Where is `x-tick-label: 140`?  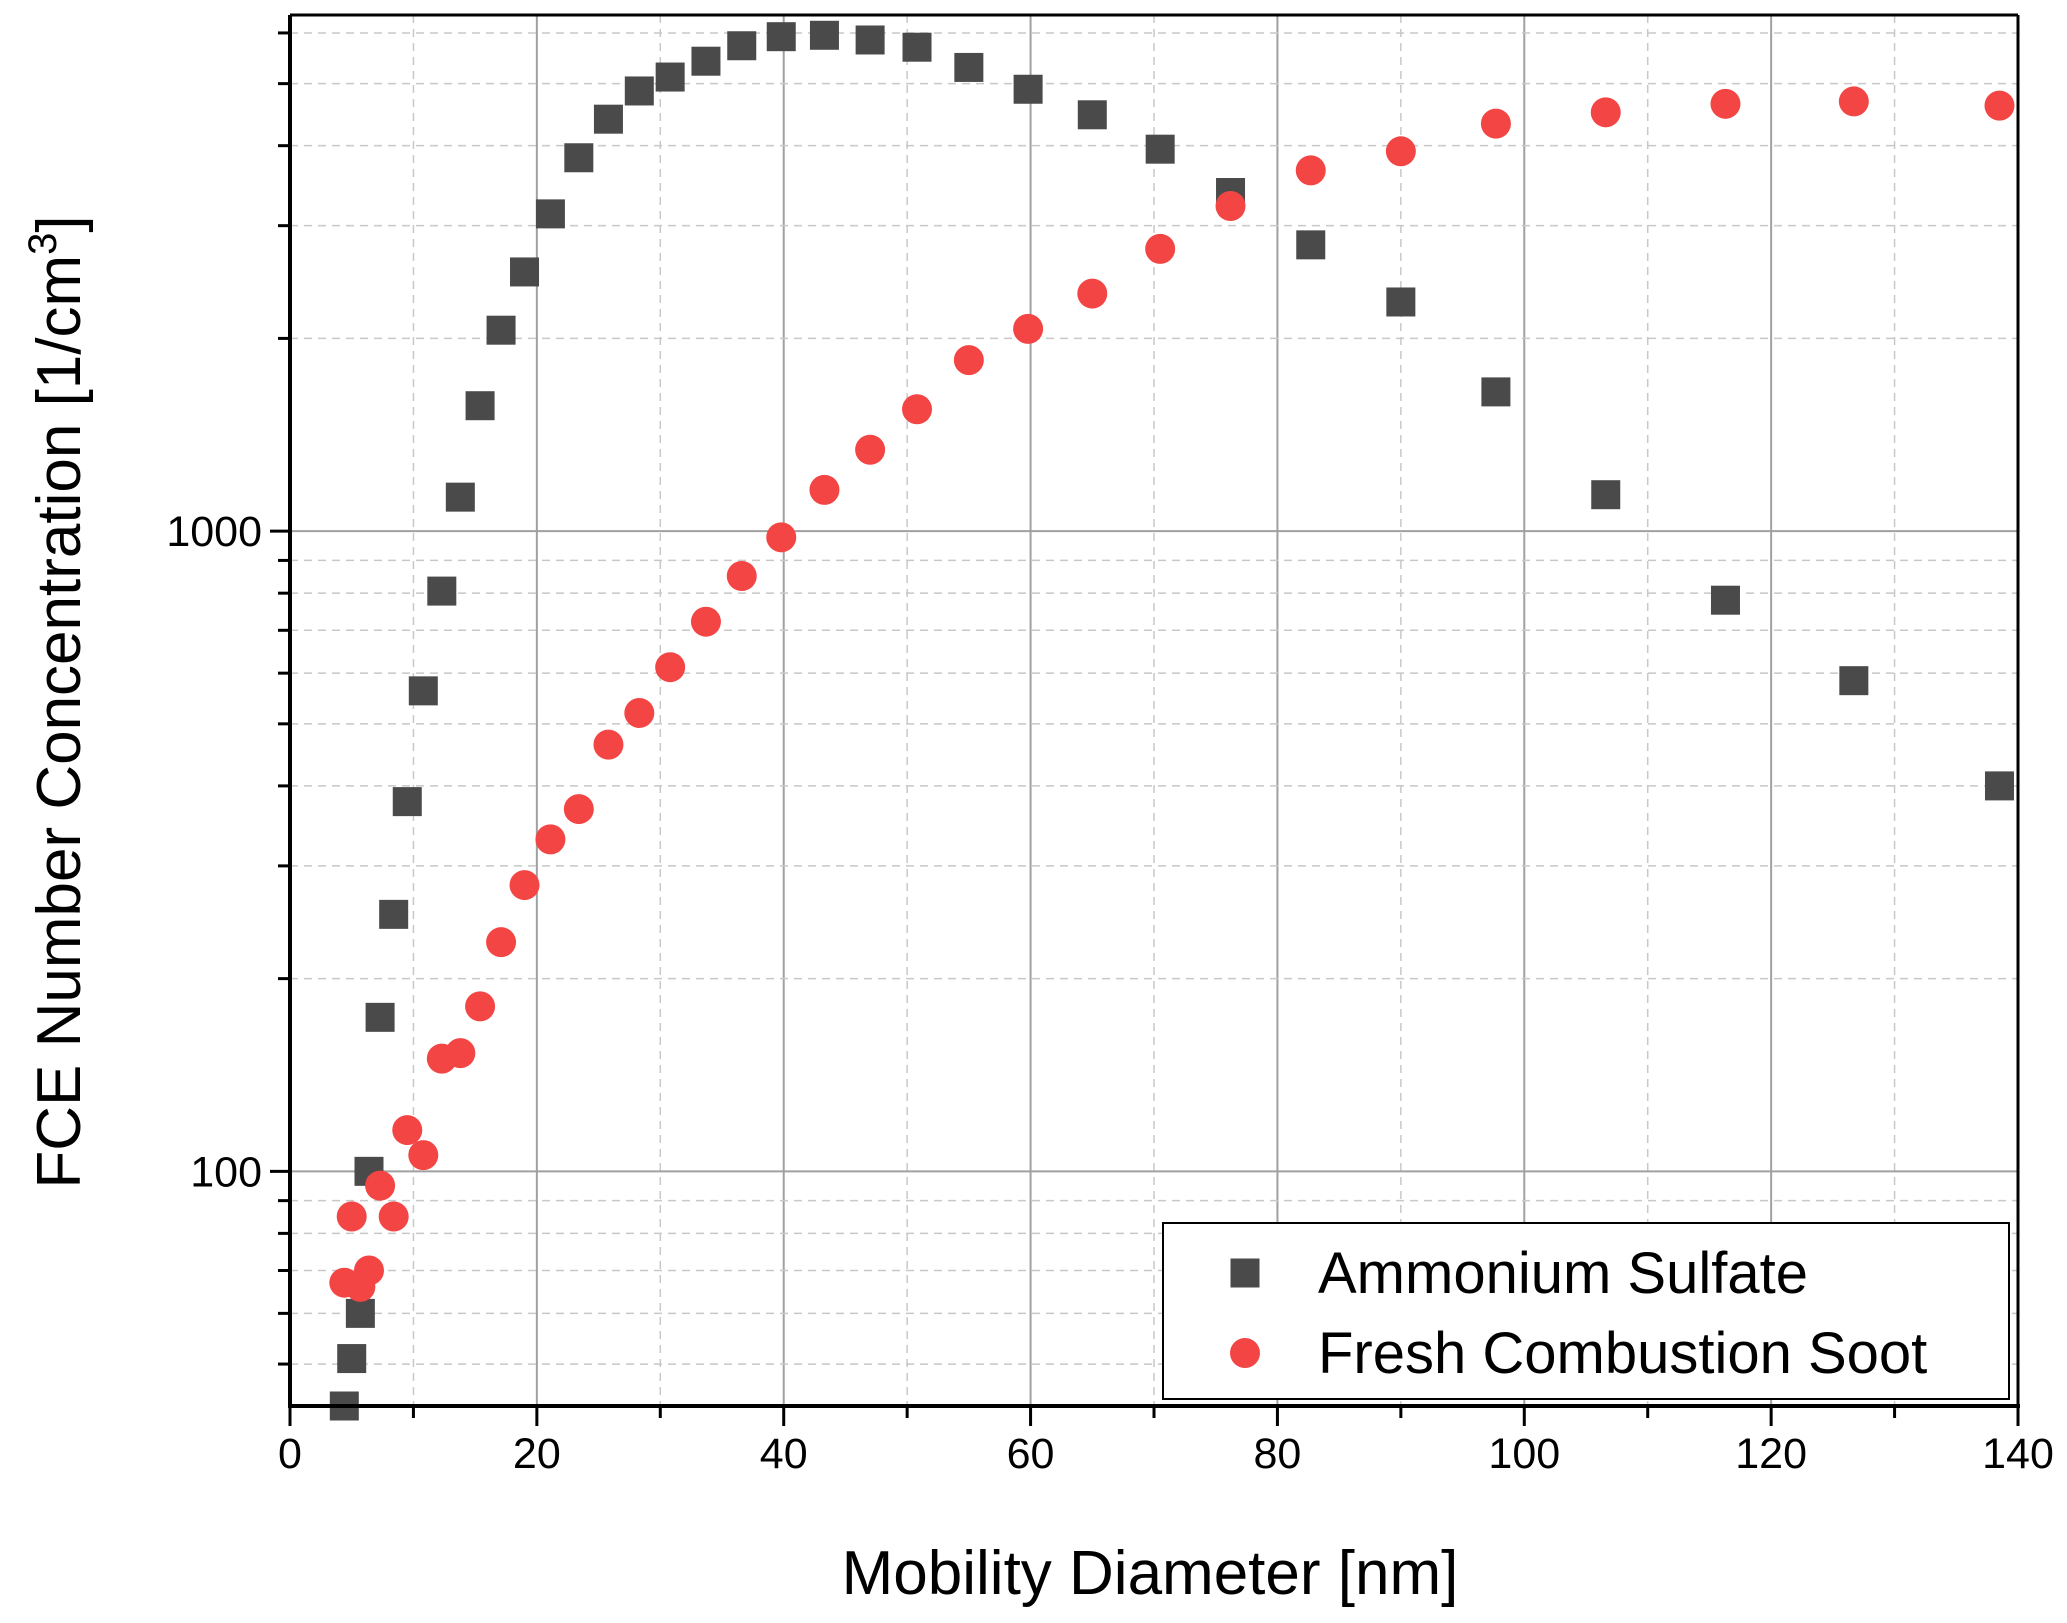 x-tick-label: 140 is located at coordinates (2018, 1454).